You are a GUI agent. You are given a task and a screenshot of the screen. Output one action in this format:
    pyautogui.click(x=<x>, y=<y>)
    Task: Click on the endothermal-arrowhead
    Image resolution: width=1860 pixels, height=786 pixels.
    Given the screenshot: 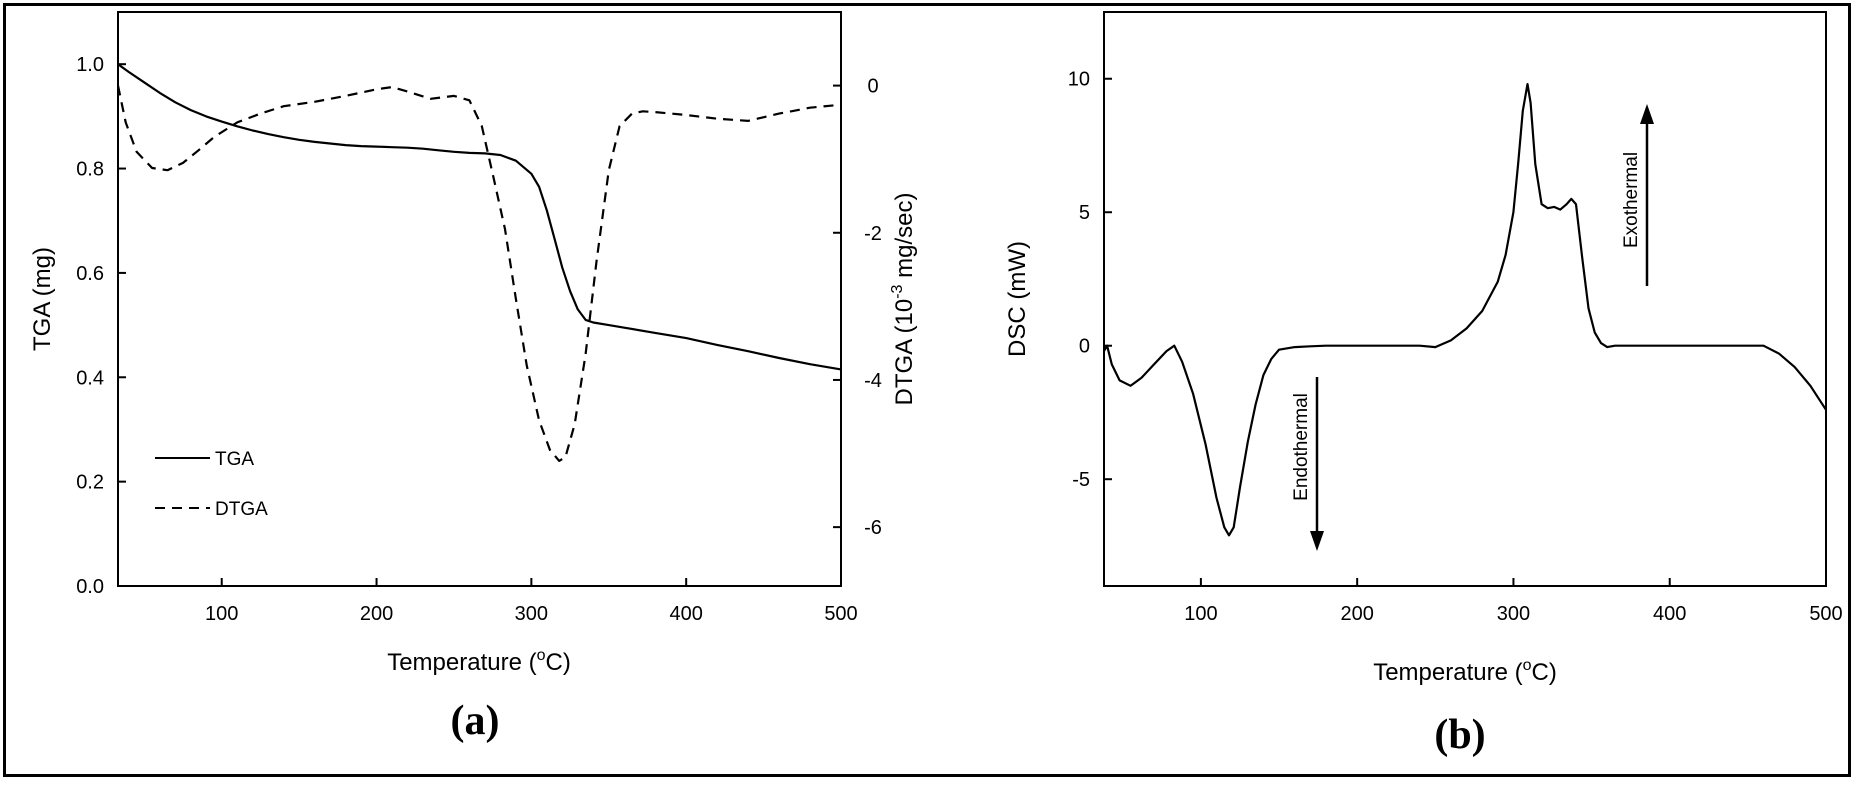 What is the action you would take?
    pyautogui.click(x=1317, y=541)
    